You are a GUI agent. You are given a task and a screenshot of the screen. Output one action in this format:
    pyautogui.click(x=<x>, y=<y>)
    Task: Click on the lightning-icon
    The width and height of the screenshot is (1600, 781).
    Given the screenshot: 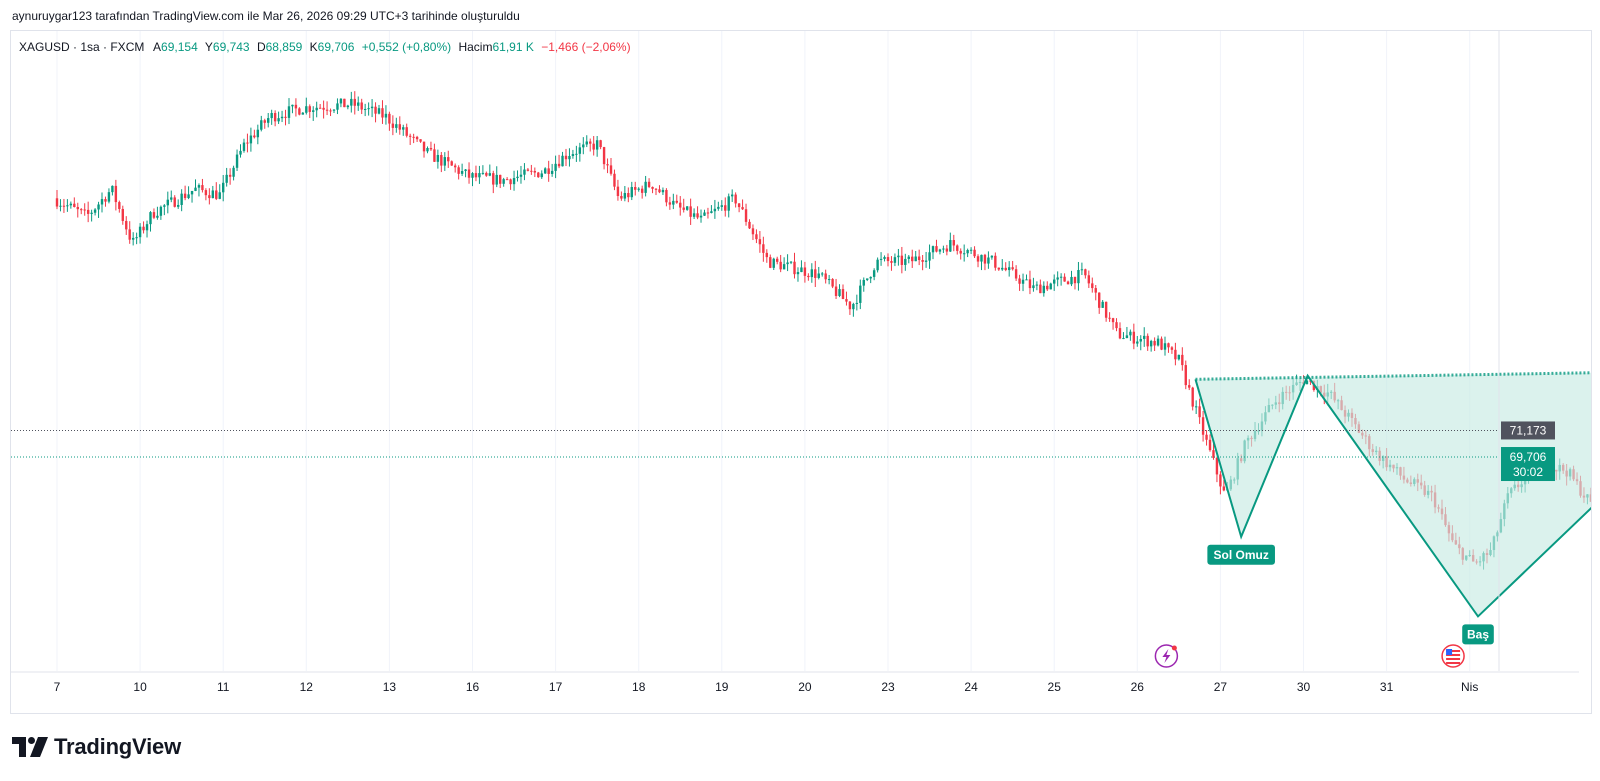 What is the action you would take?
    pyautogui.click(x=1166, y=656)
    